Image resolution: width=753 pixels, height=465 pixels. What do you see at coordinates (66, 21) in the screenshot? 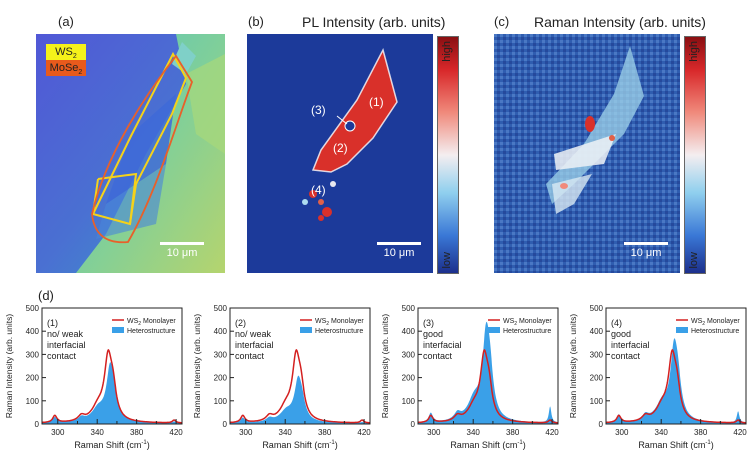
I see `panel-a-label: (a)` at bounding box center [66, 21].